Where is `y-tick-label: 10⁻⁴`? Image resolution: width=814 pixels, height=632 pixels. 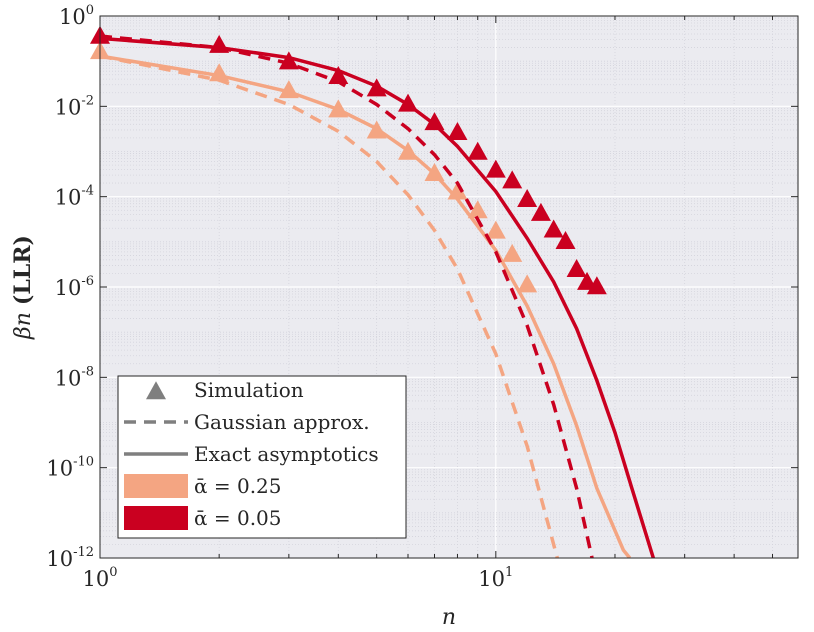
y-tick-label: 10⁻⁴ is located at coordinates (74, 197).